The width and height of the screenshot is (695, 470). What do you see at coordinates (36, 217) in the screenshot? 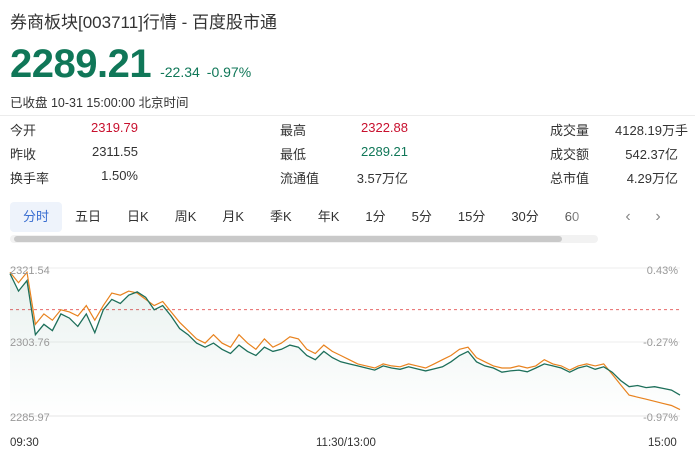
I see `tab-intraday: 分时` at bounding box center [36, 217].